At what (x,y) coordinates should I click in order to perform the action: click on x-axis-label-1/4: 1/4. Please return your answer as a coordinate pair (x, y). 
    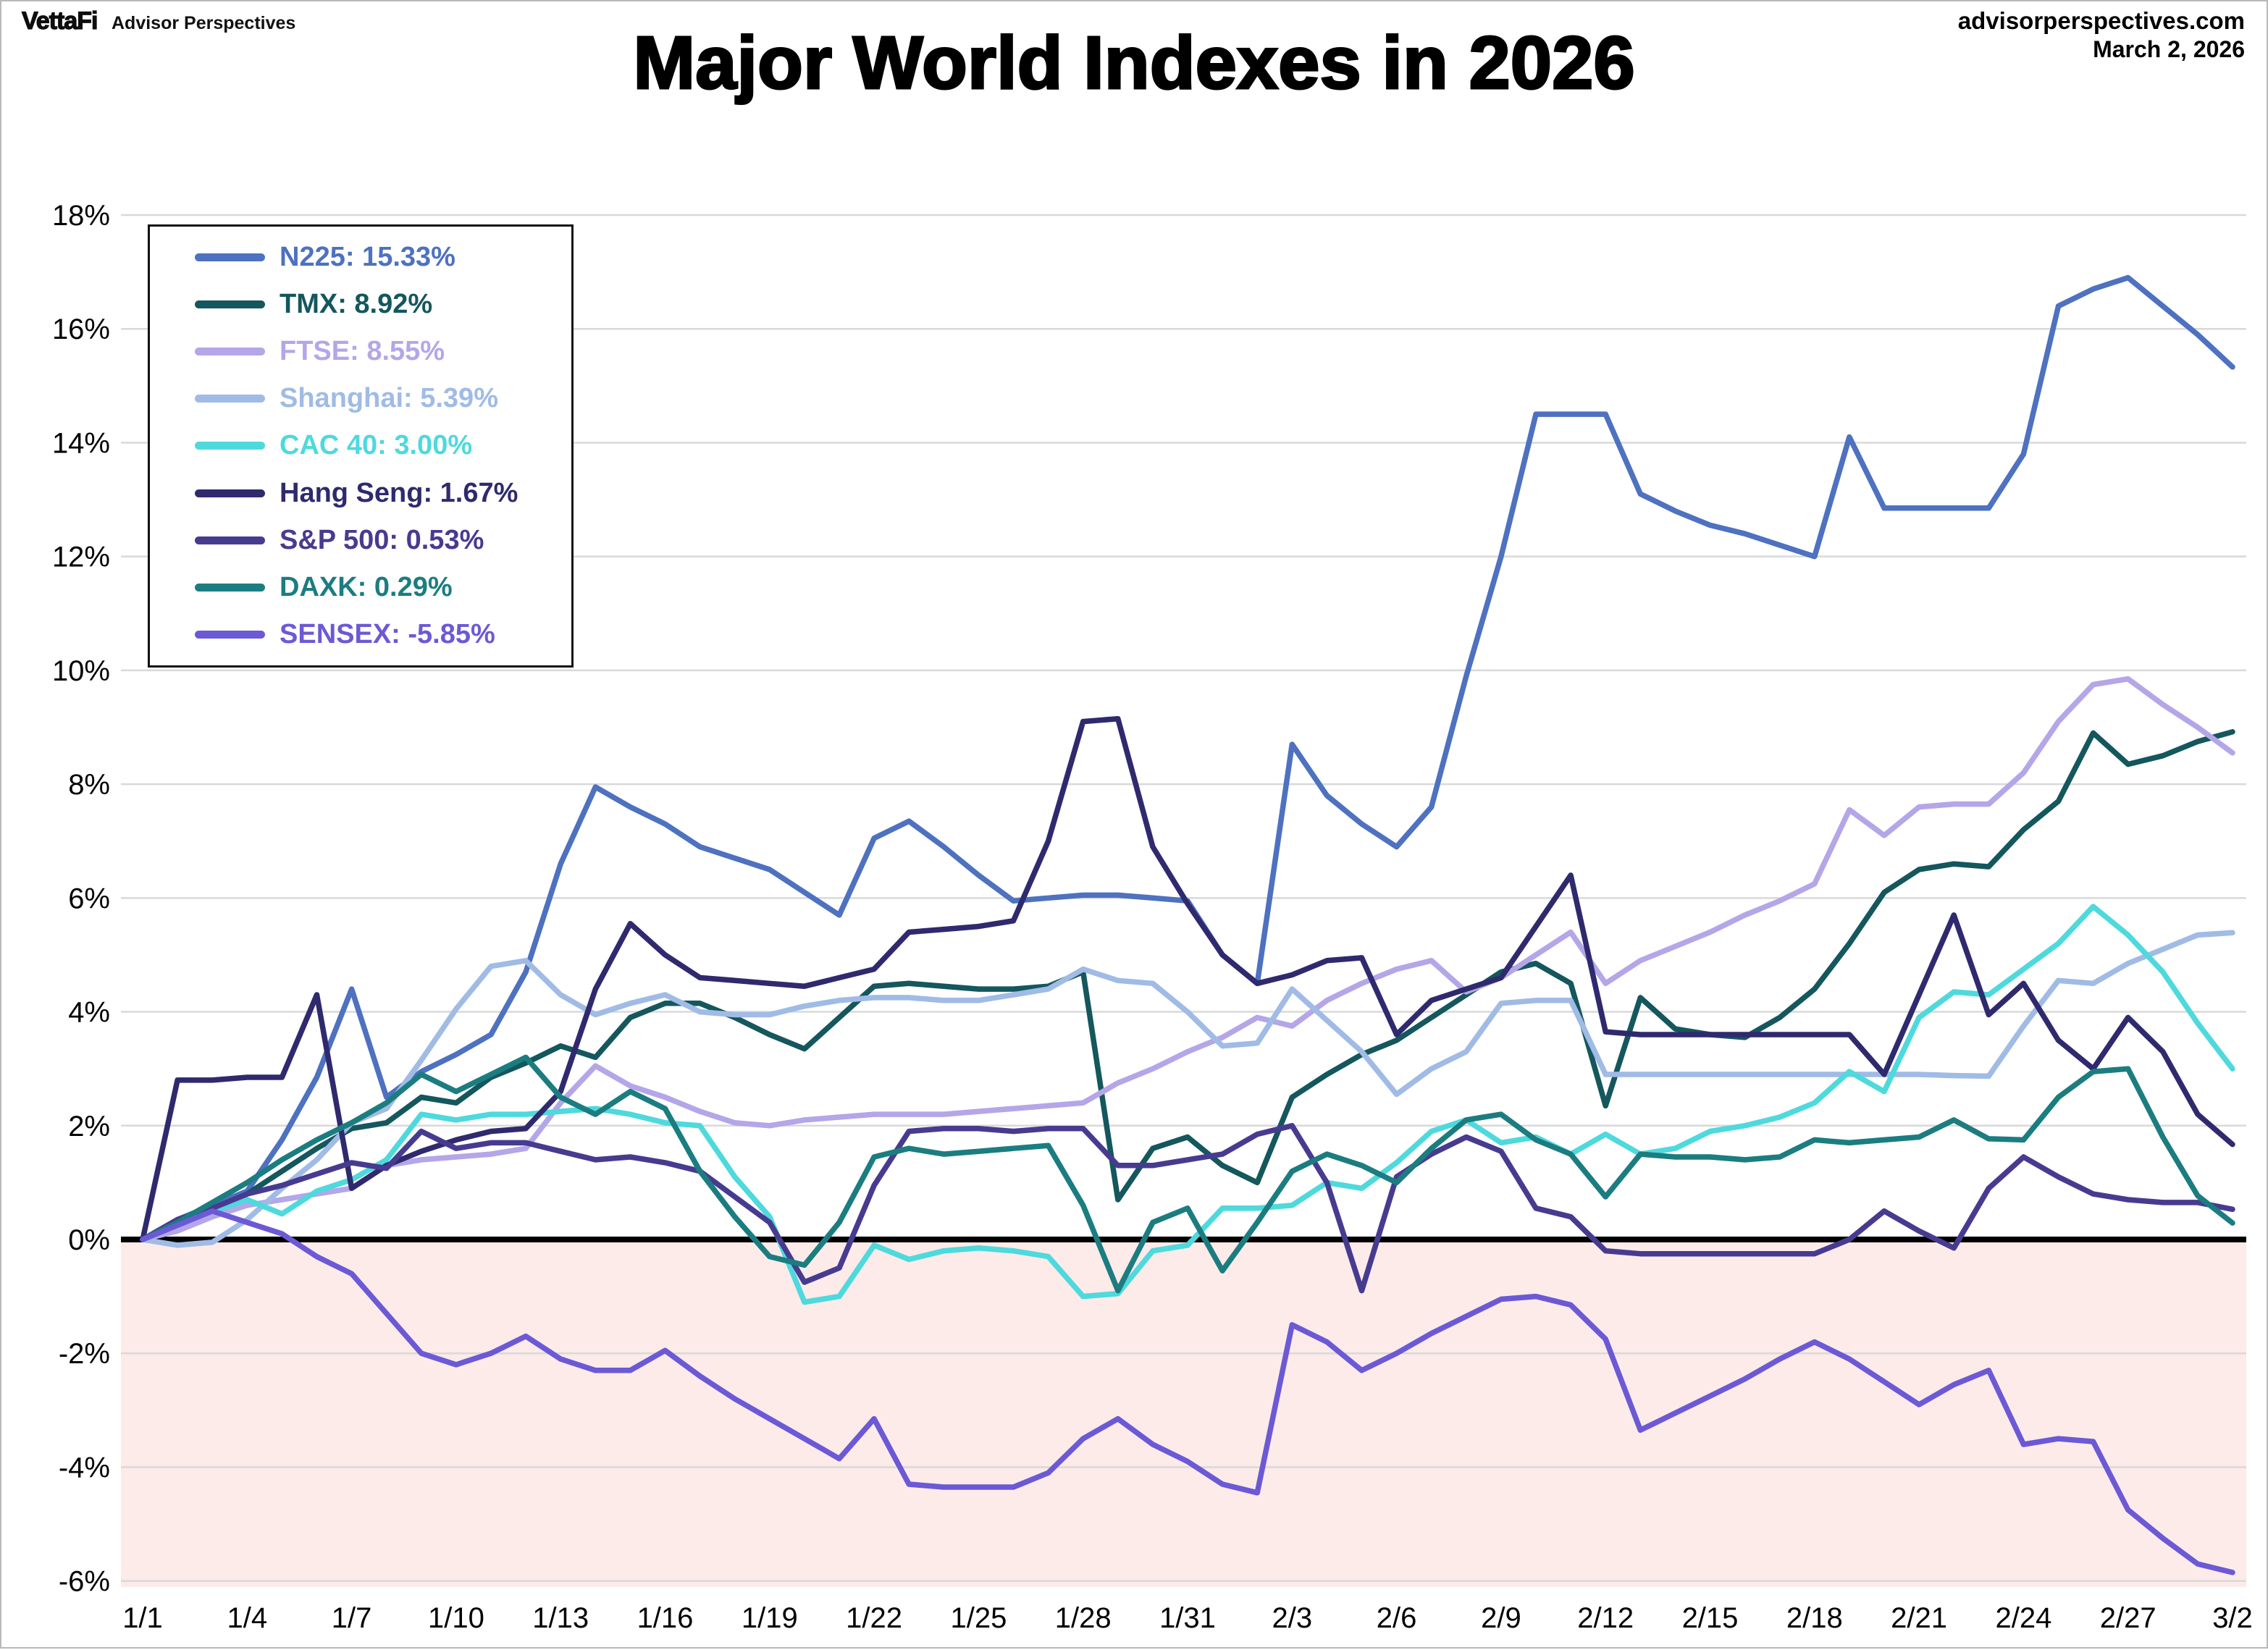
    Looking at the image, I should click on (247, 1618).